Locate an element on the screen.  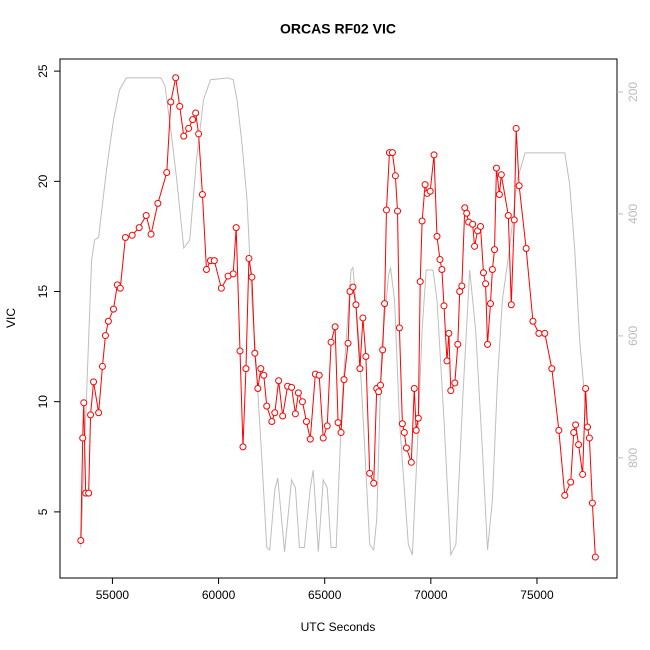
y-tick-label: 5 is located at coordinates (43, 511).